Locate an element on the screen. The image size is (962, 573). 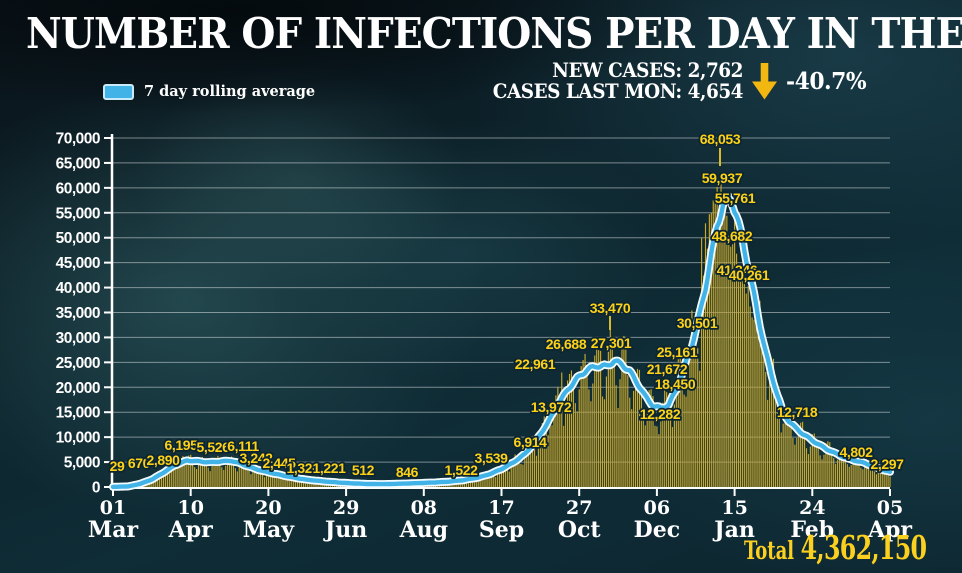
svg-text: 01 is located at coordinates (113, 508).